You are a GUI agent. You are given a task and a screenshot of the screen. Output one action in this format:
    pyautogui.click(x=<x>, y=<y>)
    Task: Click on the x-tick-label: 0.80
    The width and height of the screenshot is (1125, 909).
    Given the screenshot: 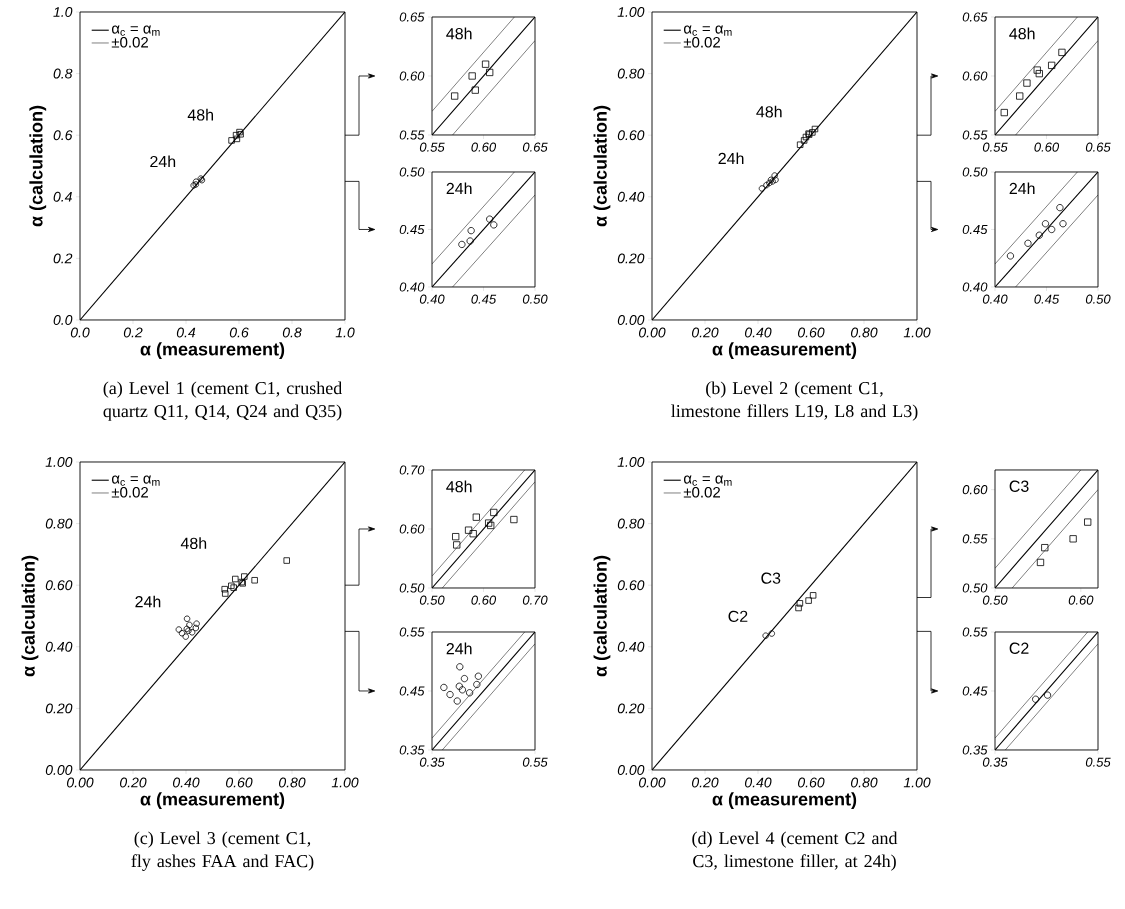 What is the action you would take?
    pyautogui.click(x=292, y=782)
    